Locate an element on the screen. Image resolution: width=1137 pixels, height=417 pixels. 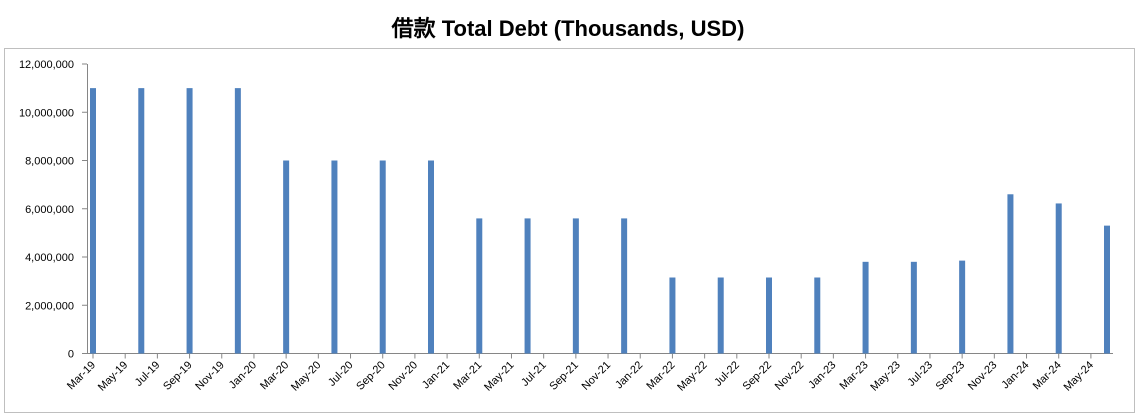
y-tick-label: 12,000,000 is located at coordinates (46, 65).